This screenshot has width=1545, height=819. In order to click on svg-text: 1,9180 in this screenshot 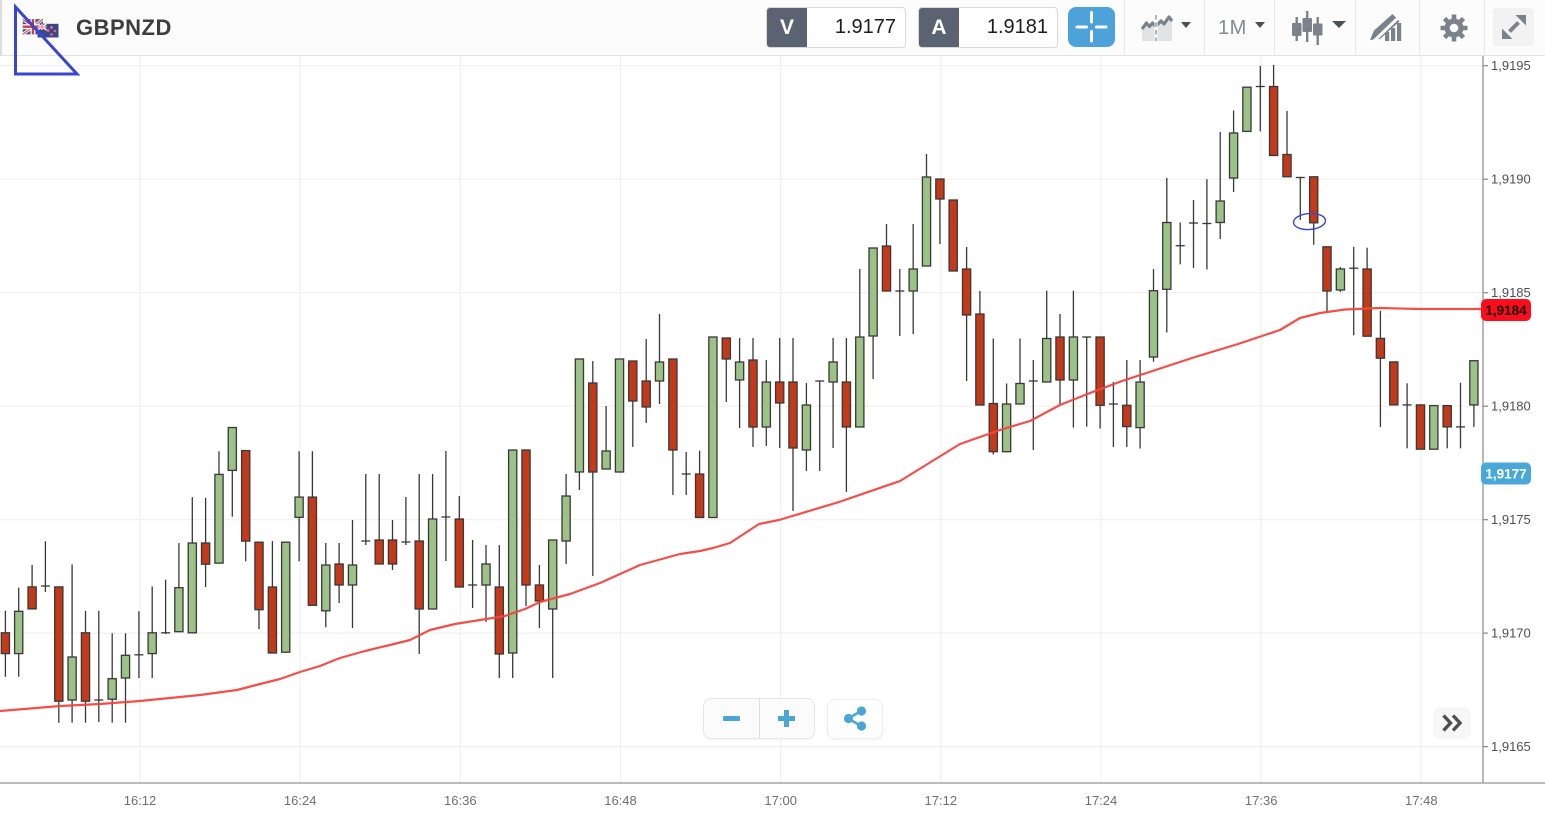, I will do `click(1511, 406)`.